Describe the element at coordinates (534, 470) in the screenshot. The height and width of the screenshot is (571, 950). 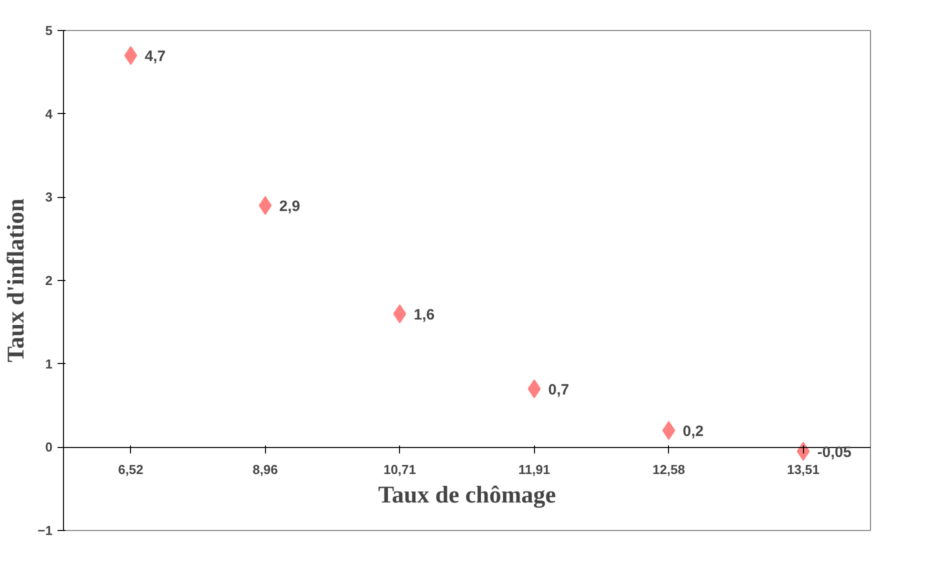
I see `x-tick-label: 11,91` at that location.